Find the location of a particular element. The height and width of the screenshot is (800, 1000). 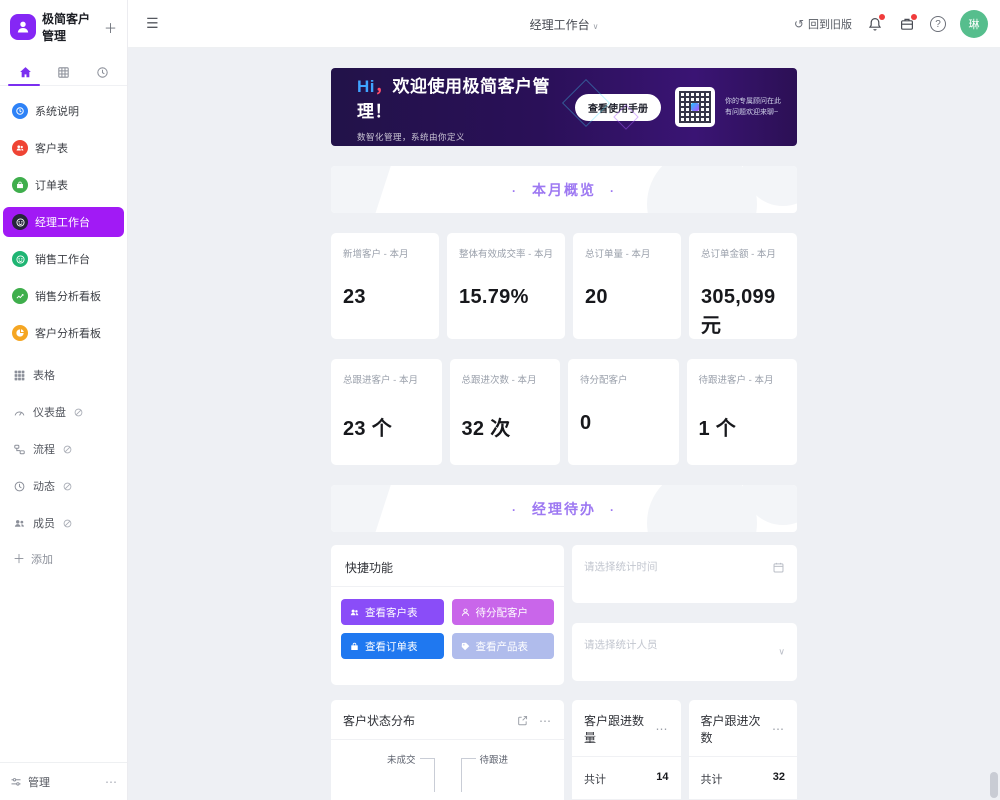

back-to-old-version-button: ↺ 回到旧版 is located at coordinates (823, 24).